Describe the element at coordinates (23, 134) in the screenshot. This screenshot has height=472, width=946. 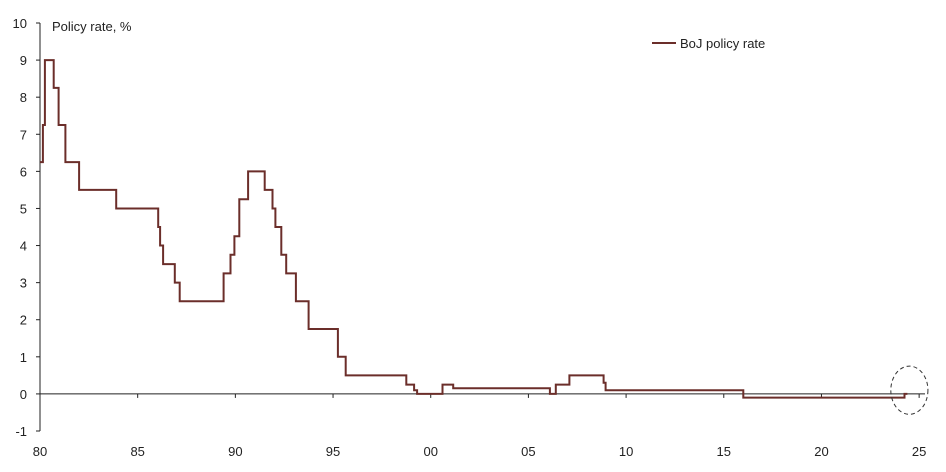
I see `y-tick-label: 7` at that location.